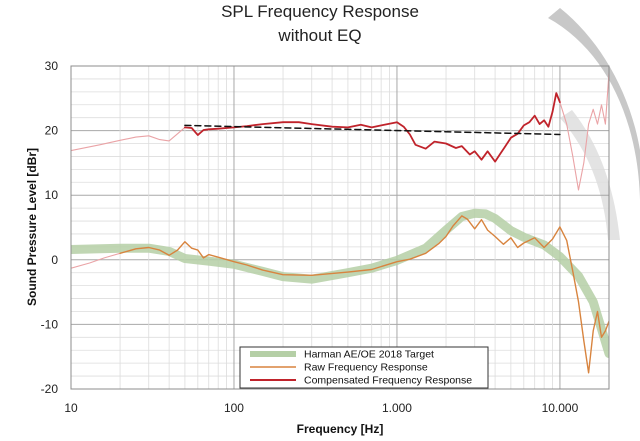 This screenshot has width=640, height=441. I want to click on y-tick-label: -10, so click(50, 324).